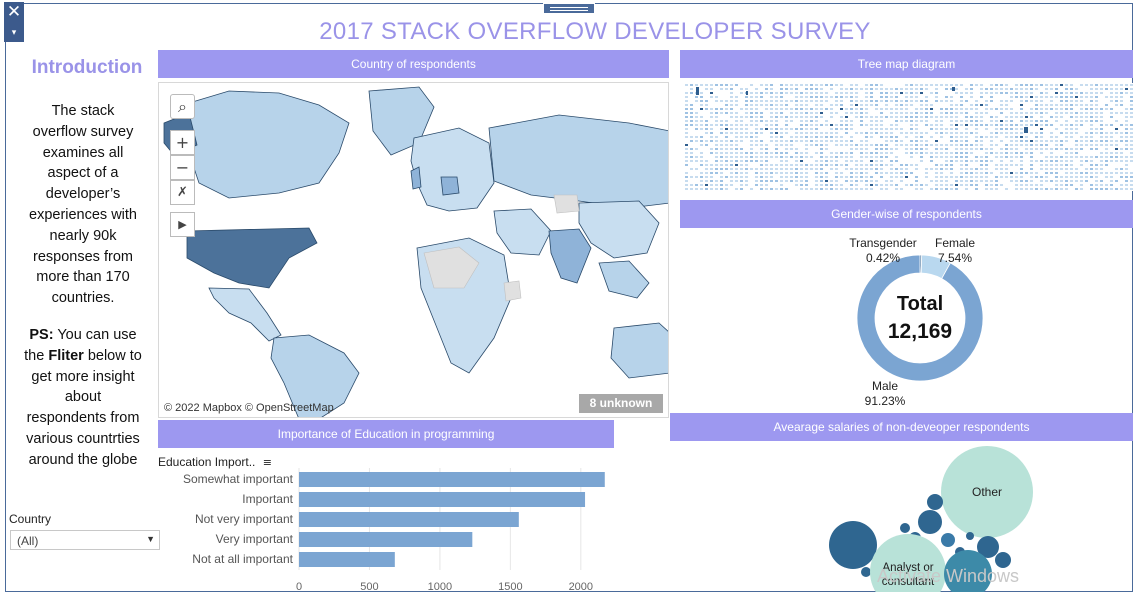 This screenshot has height=594, width=1135. Describe the element at coordinates (83, 459) in the screenshot. I see `ps-line: around the globe` at that location.